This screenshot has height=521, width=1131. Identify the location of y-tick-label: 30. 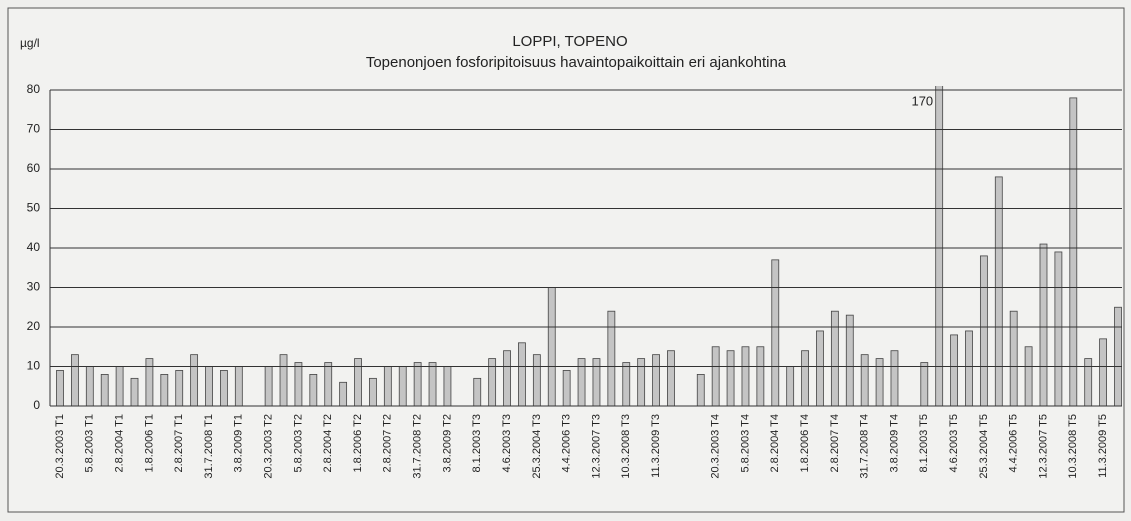
(34, 287).